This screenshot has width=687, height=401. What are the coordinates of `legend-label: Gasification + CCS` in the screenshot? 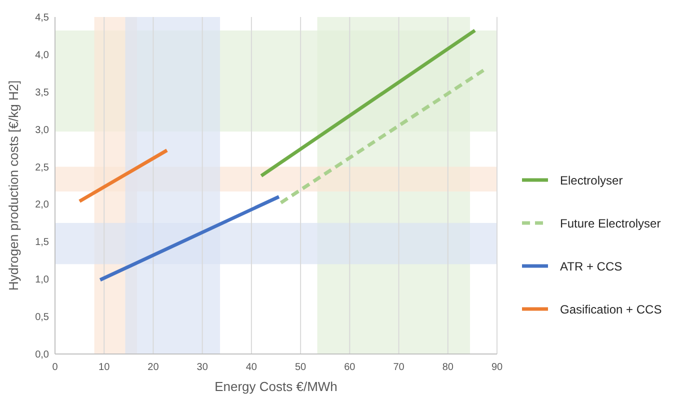 It's located at (611, 309).